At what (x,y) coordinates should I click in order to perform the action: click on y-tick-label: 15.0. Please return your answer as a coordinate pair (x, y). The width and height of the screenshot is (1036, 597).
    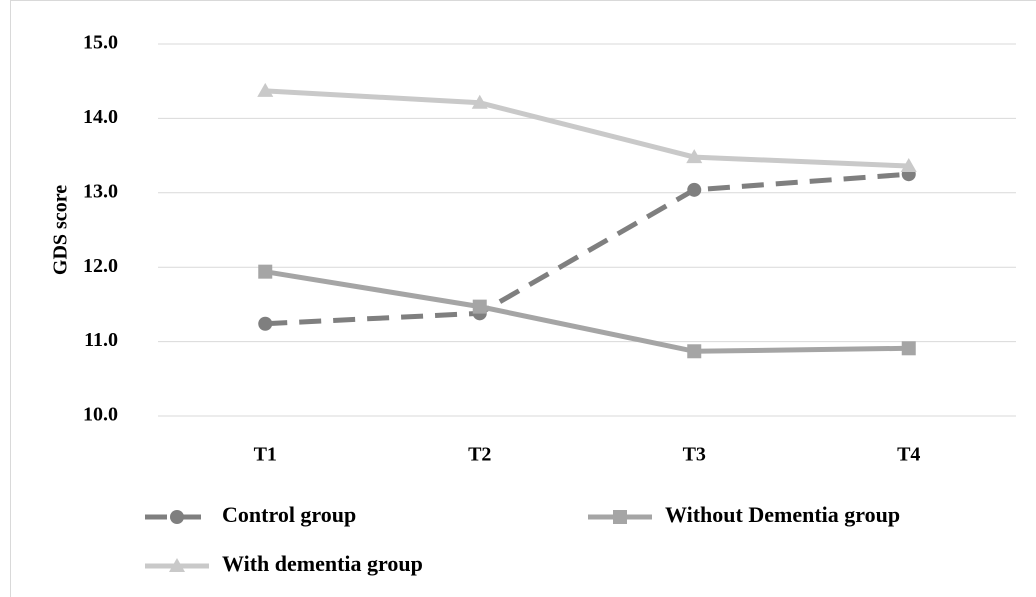
    Looking at the image, I should click on (100, 43).